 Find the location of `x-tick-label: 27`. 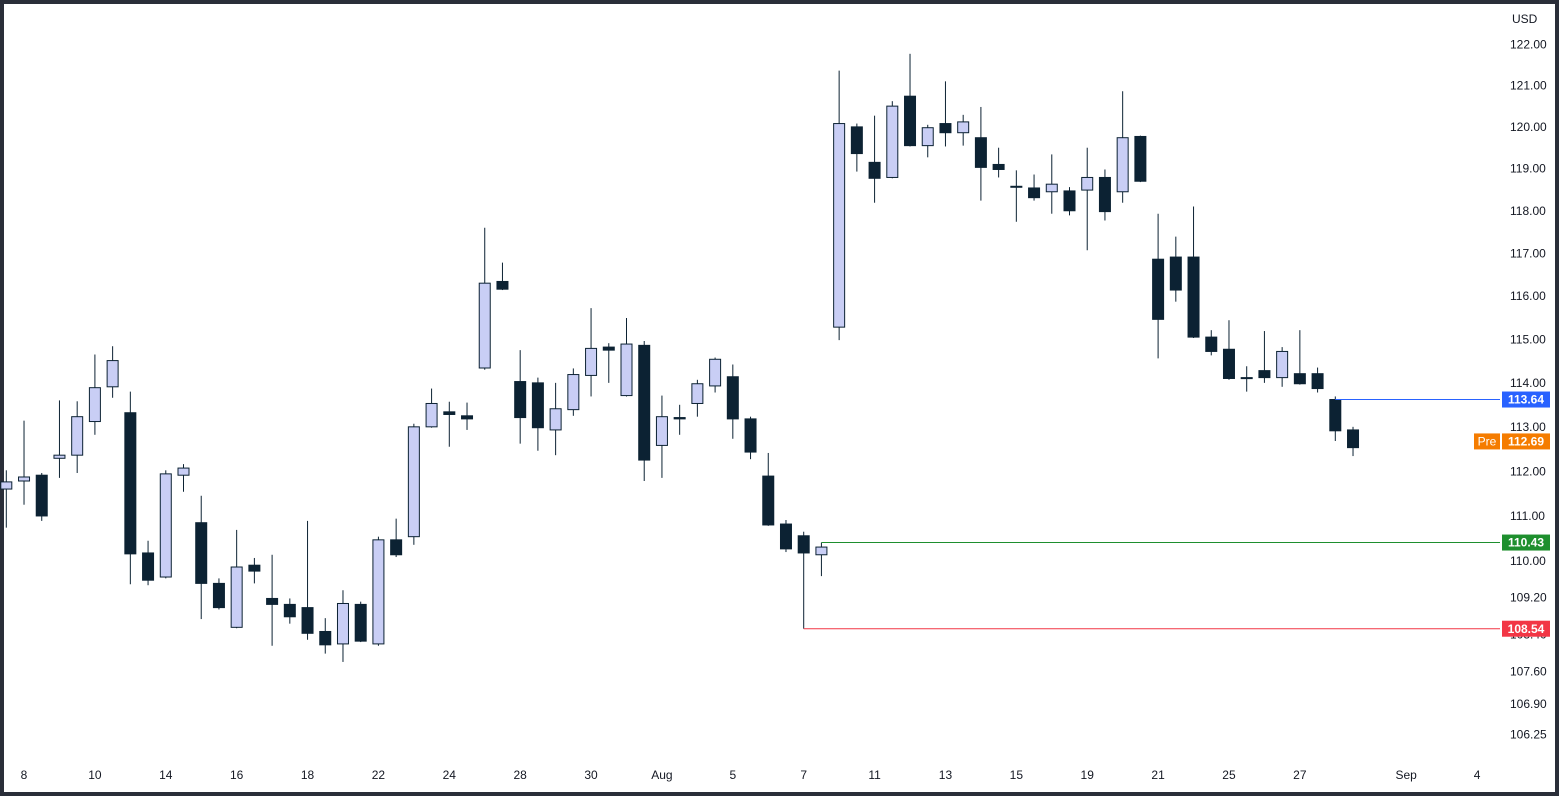

x-tick-label: 27 is located at coordinates (1300, 775).